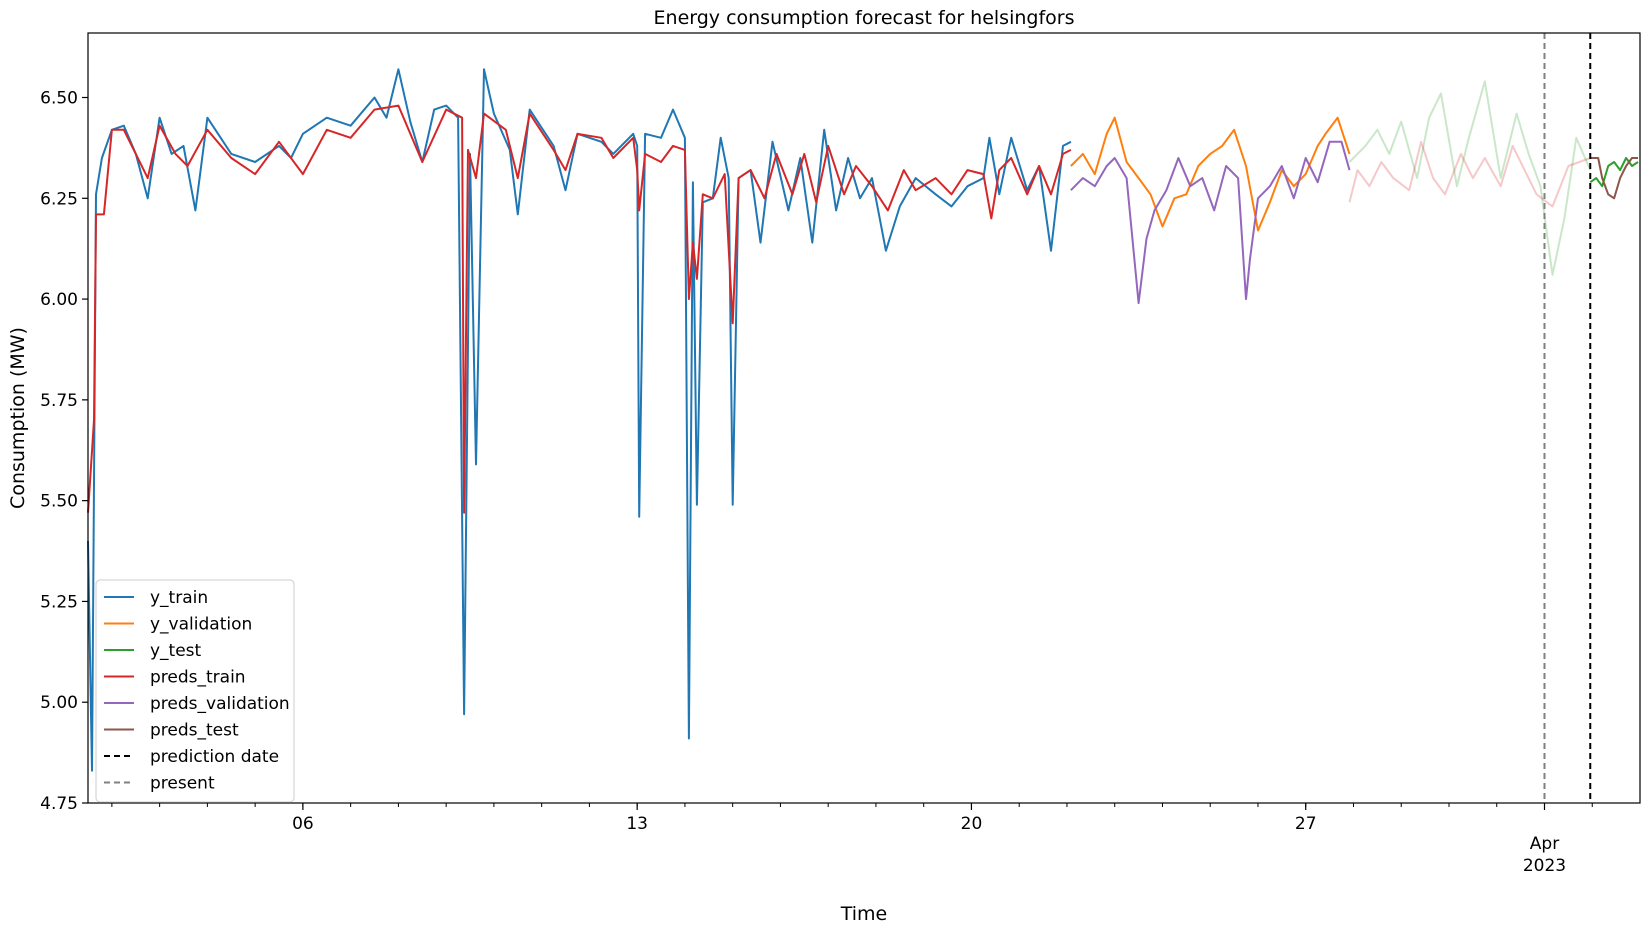  What do you see at coordinates (1210, 174) in the screenshot?
I see `series-line-y-validation` at bounding box center [1210, 174].